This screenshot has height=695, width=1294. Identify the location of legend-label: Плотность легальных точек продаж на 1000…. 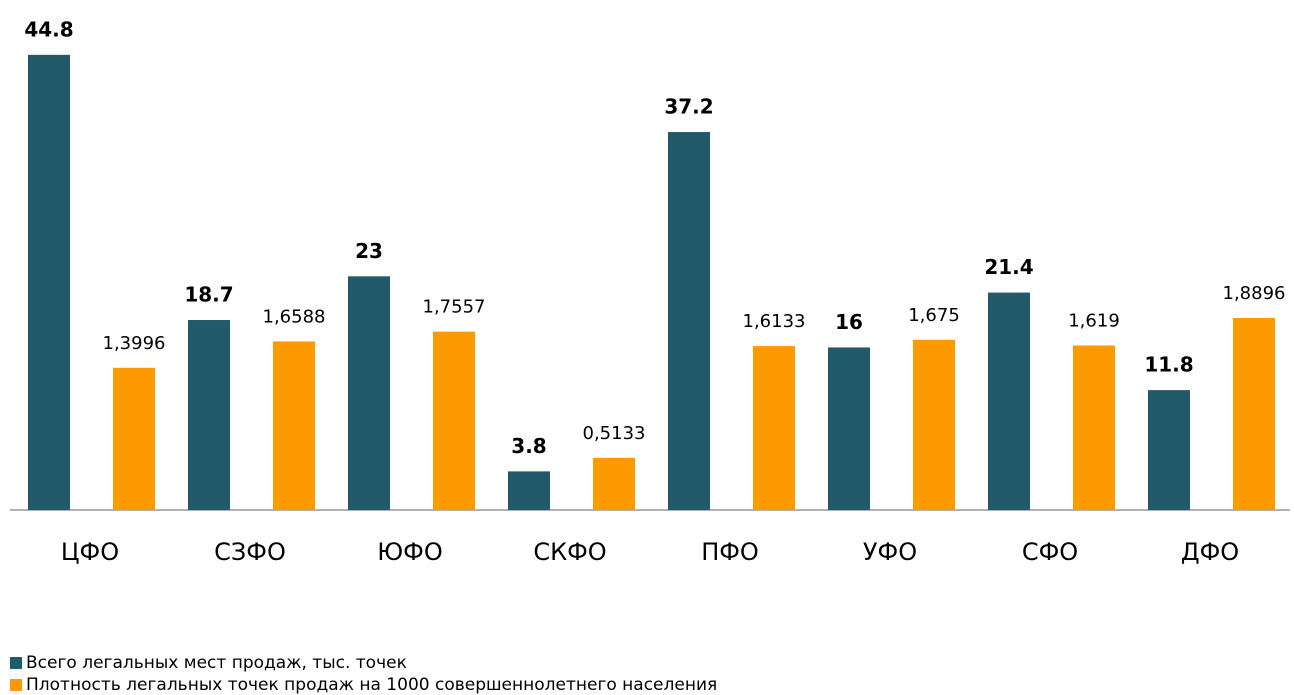
(371, 685).